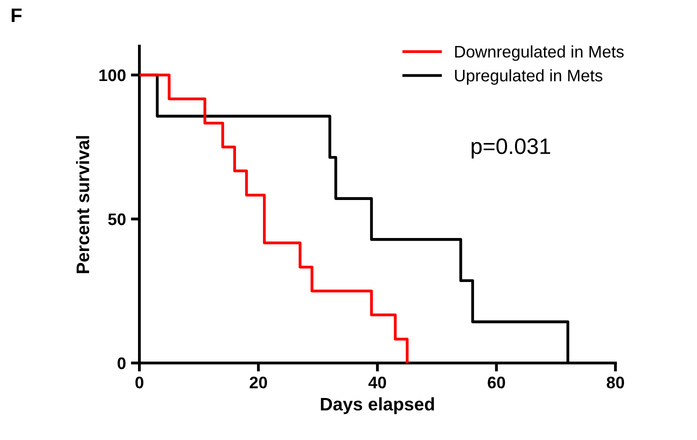  What do you see at coordinates (139, 382) in the screenshot?
I see `x-tick-label: 0` at bounding box center [139, 382].